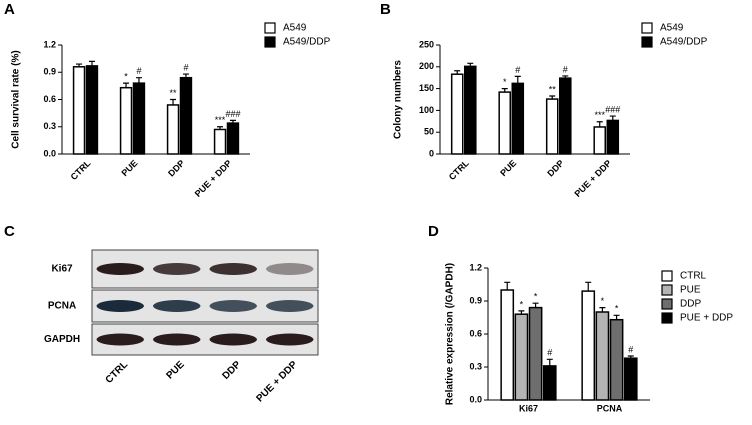  I want to click on y-tick-label: 150, so click(426, 88).